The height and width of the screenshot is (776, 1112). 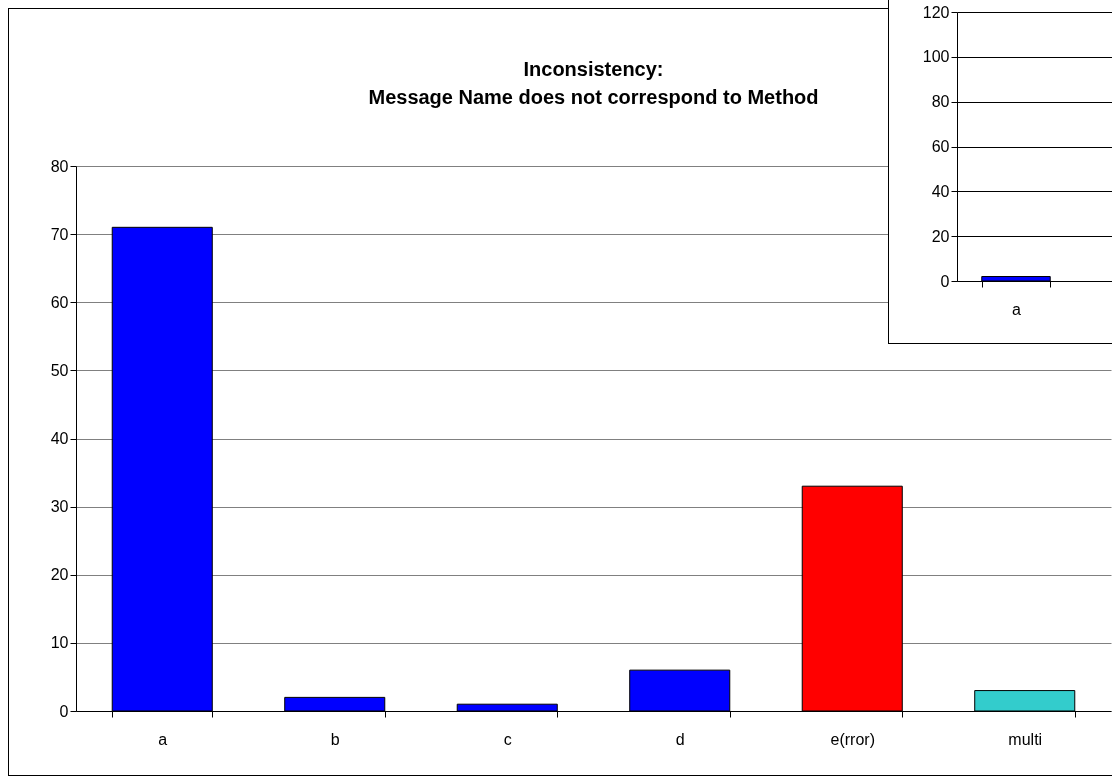 I want to click on y-tick-label: 30, so click(x=59, y=507).